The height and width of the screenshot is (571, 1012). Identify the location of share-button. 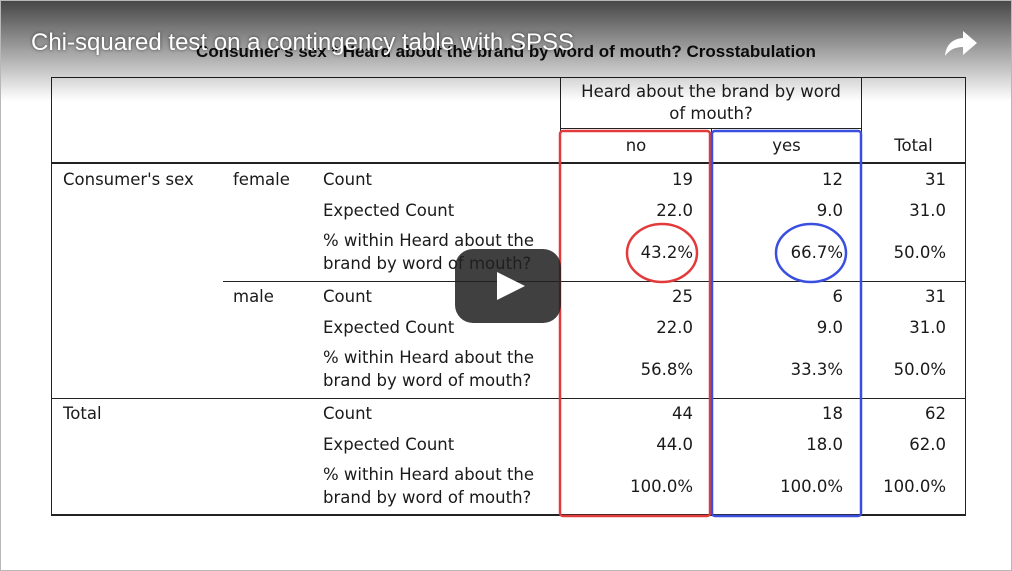
(961, 43).